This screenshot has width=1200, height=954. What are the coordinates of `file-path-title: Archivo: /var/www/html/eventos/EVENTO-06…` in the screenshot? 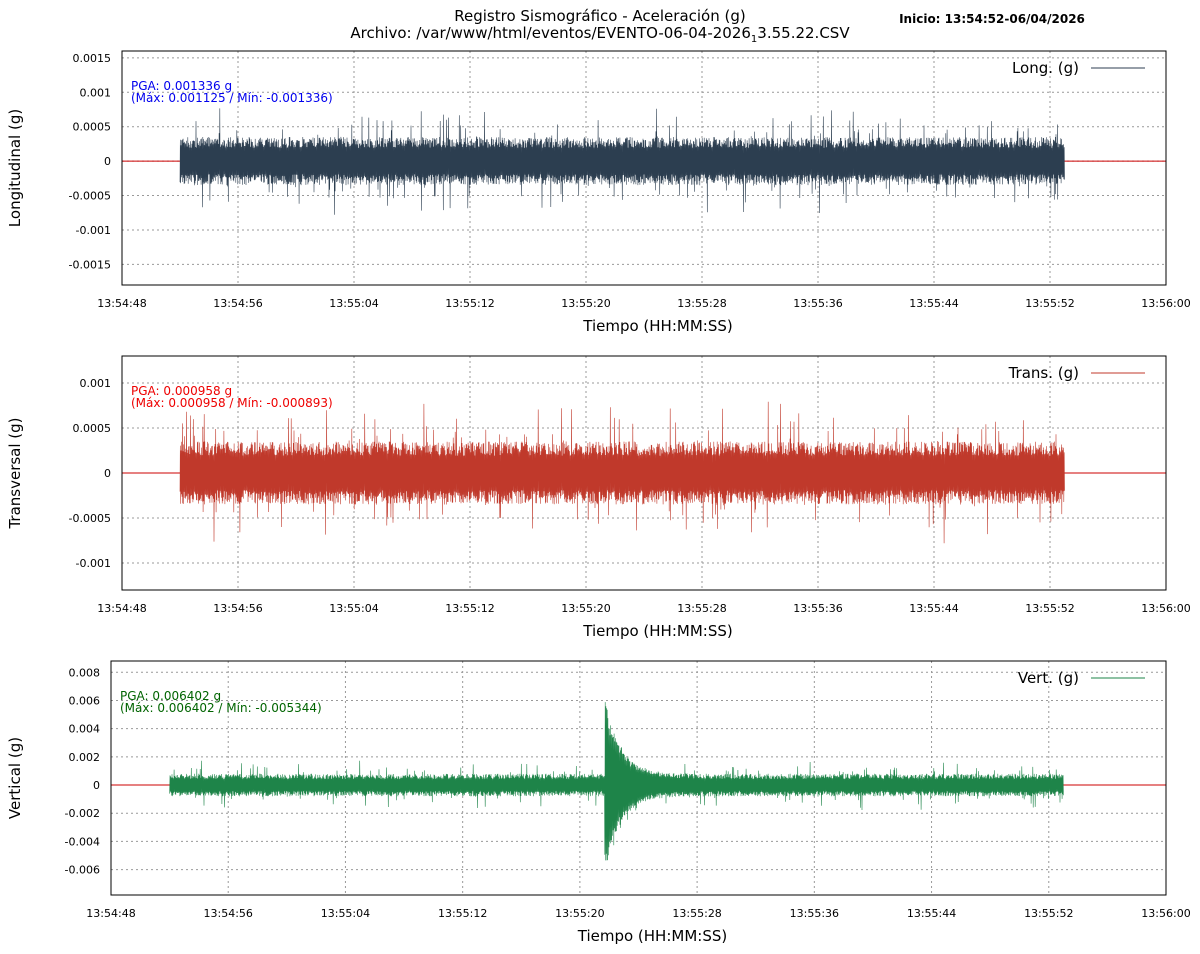 It's located at (600, 34).